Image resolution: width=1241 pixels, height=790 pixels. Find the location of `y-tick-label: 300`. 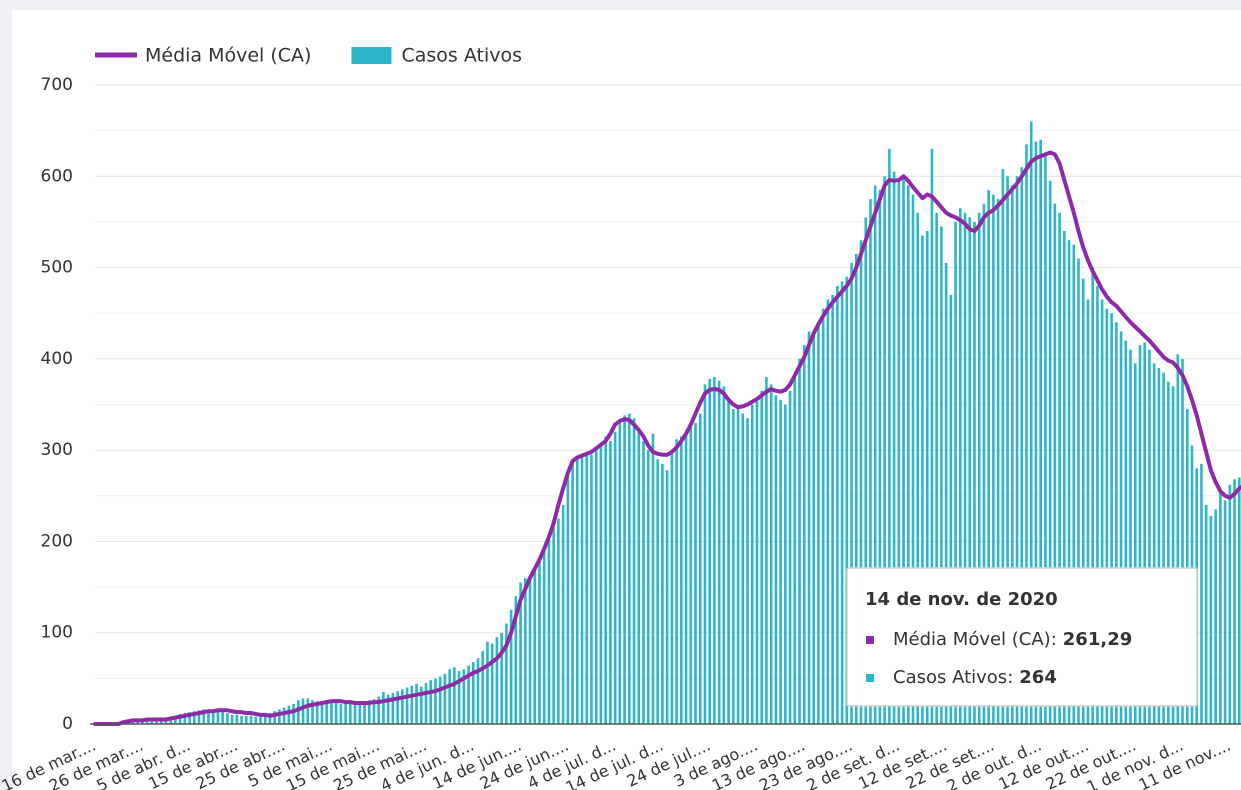

y-tick-label: 300 is located at coordinates (57, 450).